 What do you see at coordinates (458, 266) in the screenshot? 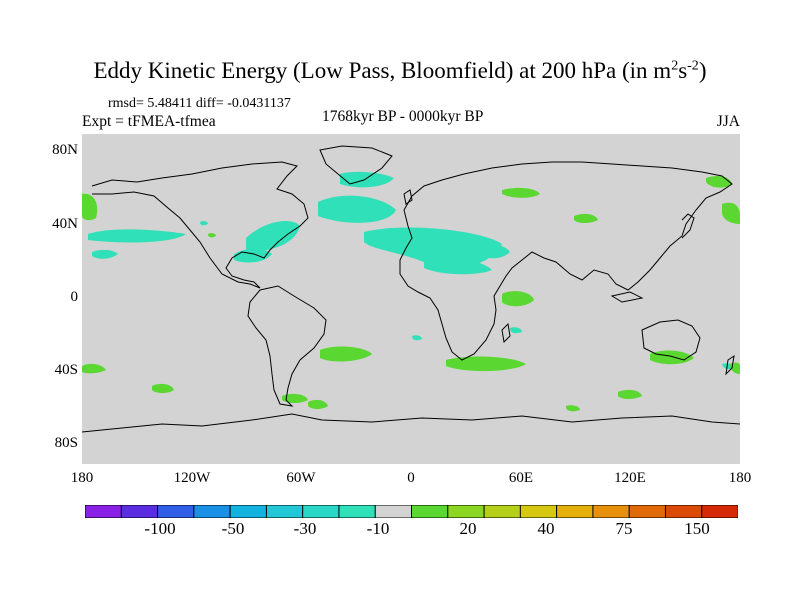
I see `teal-patch-north-africa` at bounding box center [458, 266].